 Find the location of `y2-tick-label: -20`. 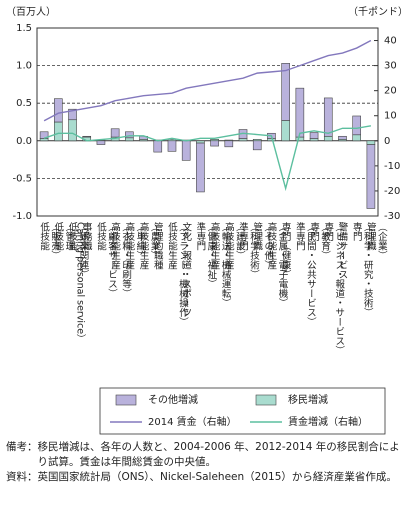

y2-tick-label: -20 is located at coordinates (392, 191).